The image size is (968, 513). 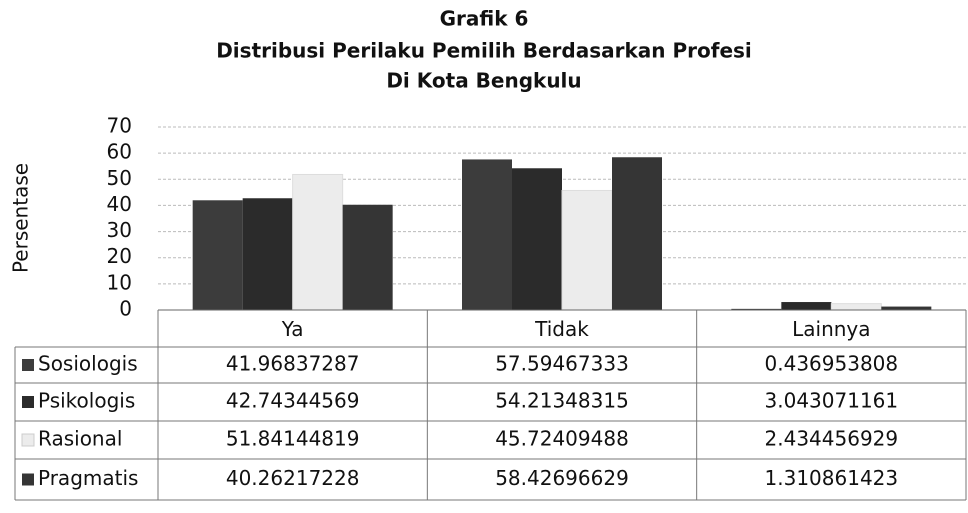 I want to click on table-value: 1.310861423, so click(x=832, y=478).